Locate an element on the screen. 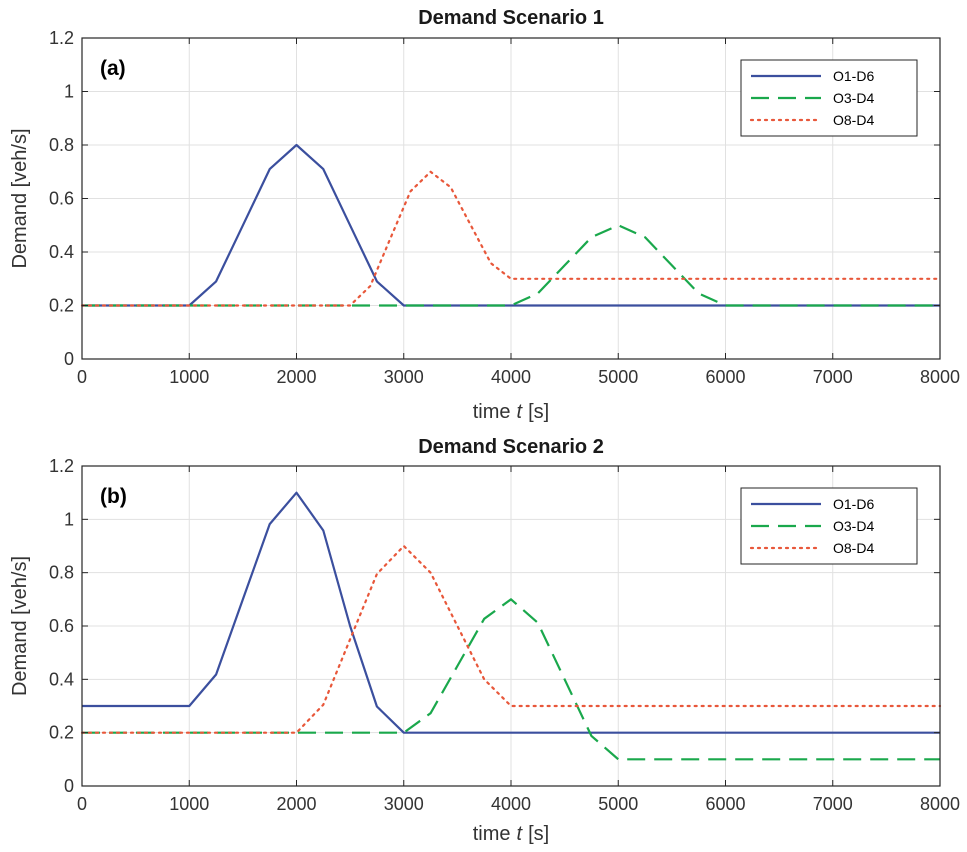 Image resolution: width=967 pixels, height=852 pixels. panel-label: (a) is located at coordinates (113, 68).